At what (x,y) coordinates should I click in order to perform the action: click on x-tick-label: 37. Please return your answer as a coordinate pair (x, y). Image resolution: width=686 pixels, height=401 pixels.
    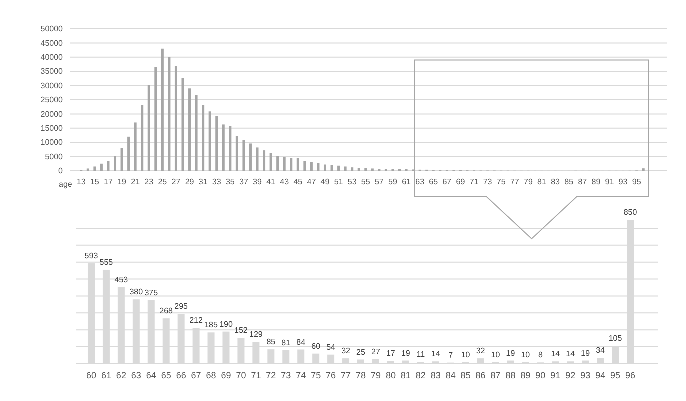
    Looking at the image, I should click on (244, 182).